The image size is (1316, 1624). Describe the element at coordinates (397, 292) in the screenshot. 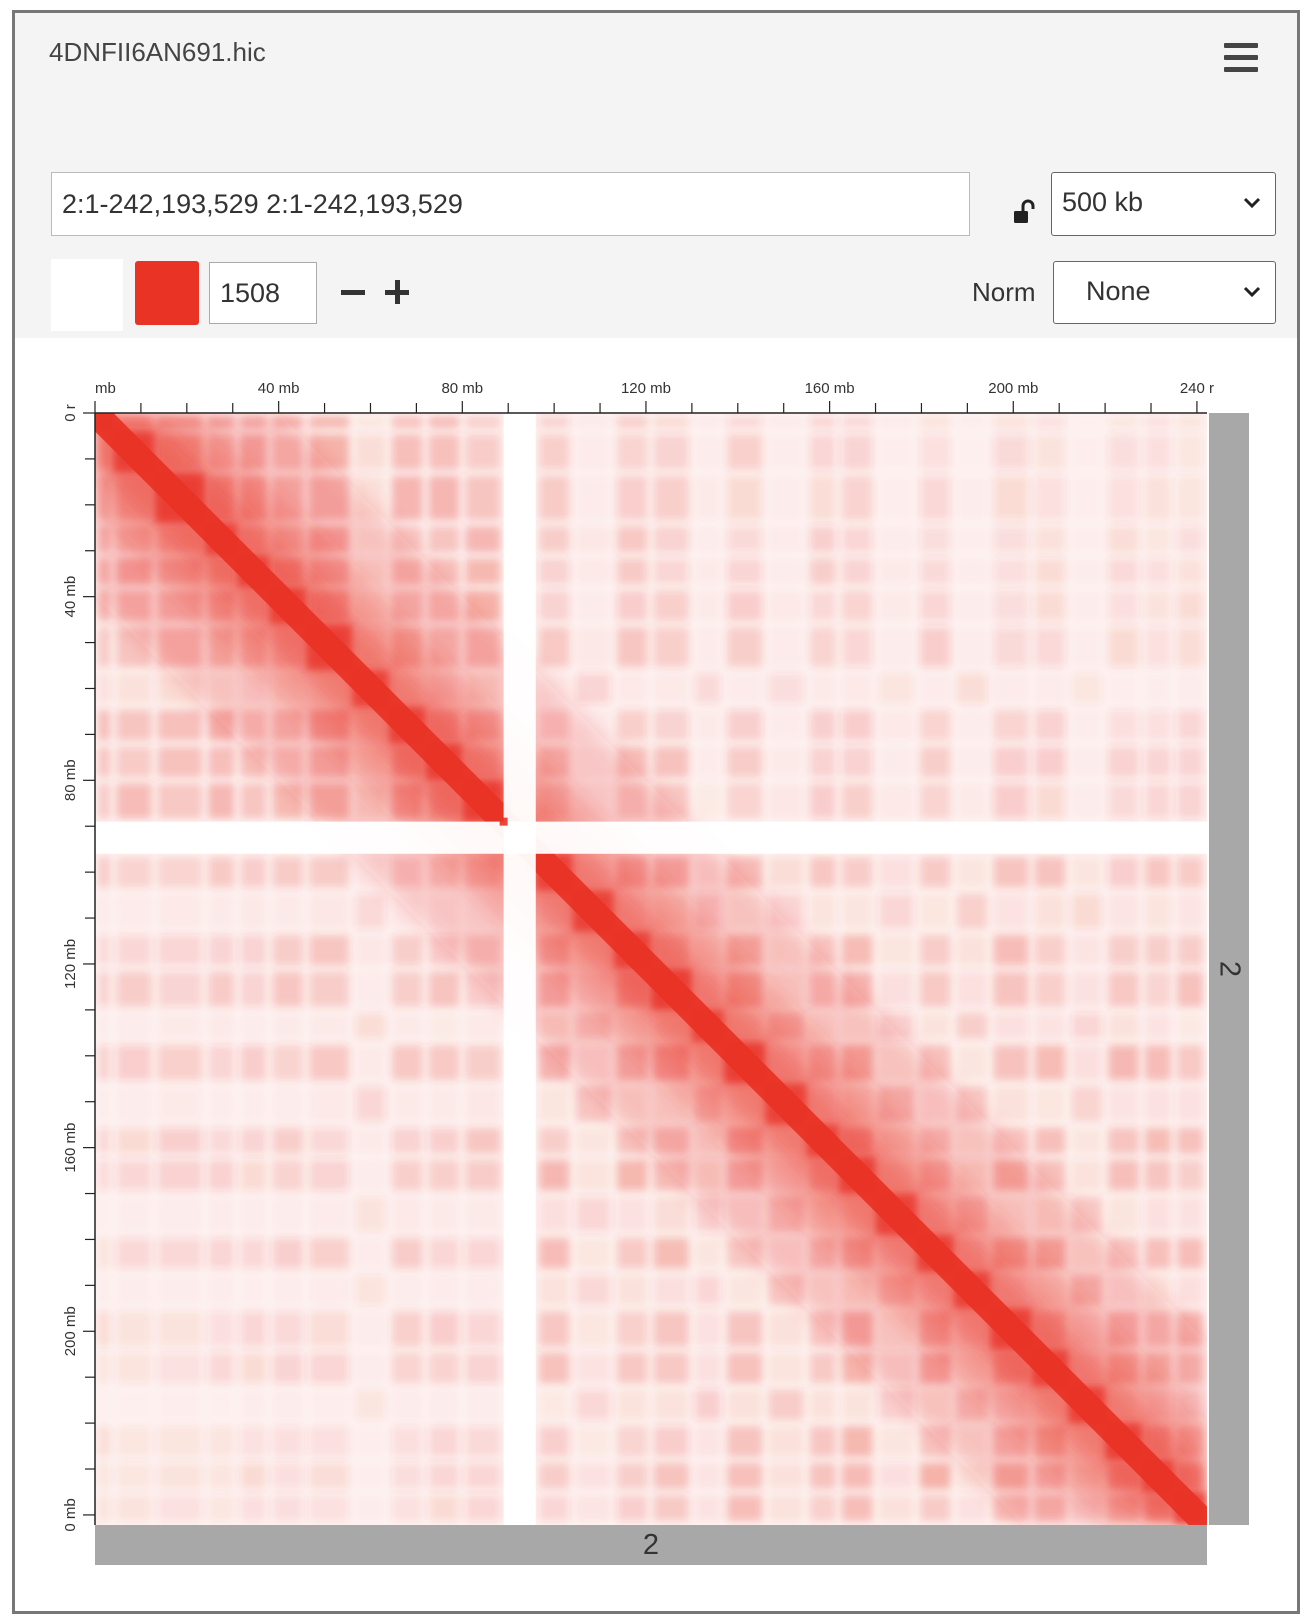

I see `plus-icon` at that location.